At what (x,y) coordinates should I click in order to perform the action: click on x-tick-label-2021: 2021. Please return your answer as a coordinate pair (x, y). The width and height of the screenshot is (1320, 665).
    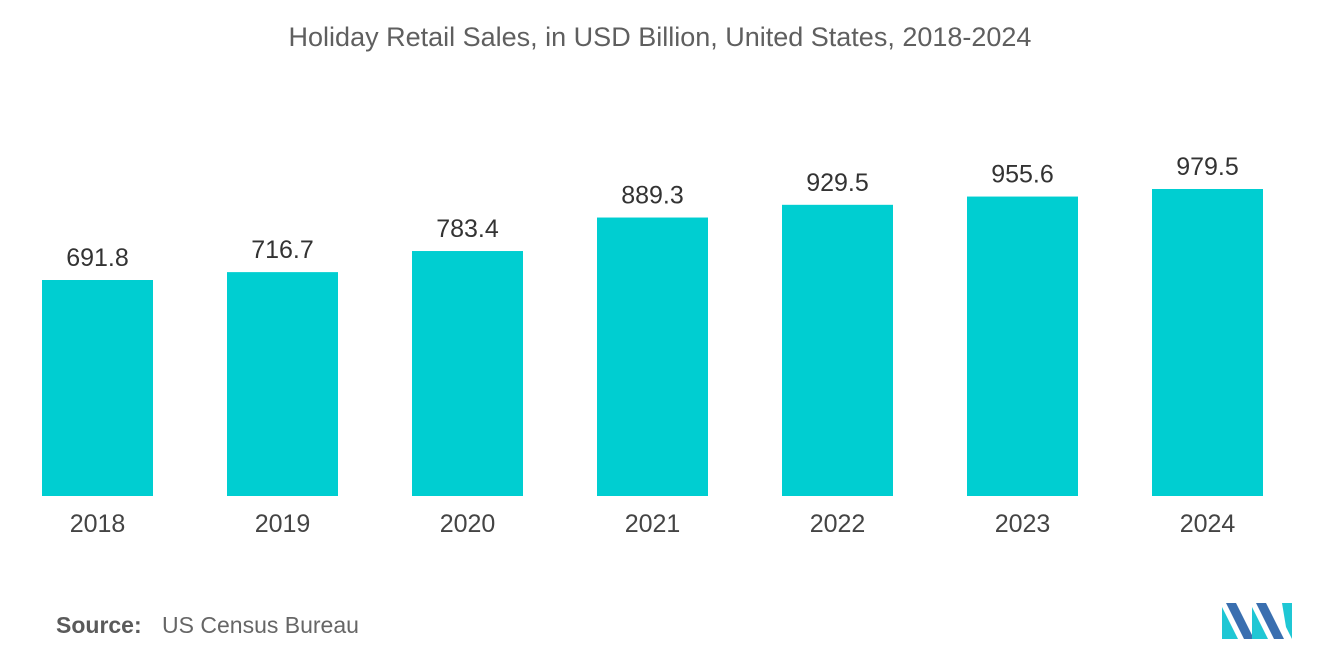
    Looking at the image, I should click on (653, 524).